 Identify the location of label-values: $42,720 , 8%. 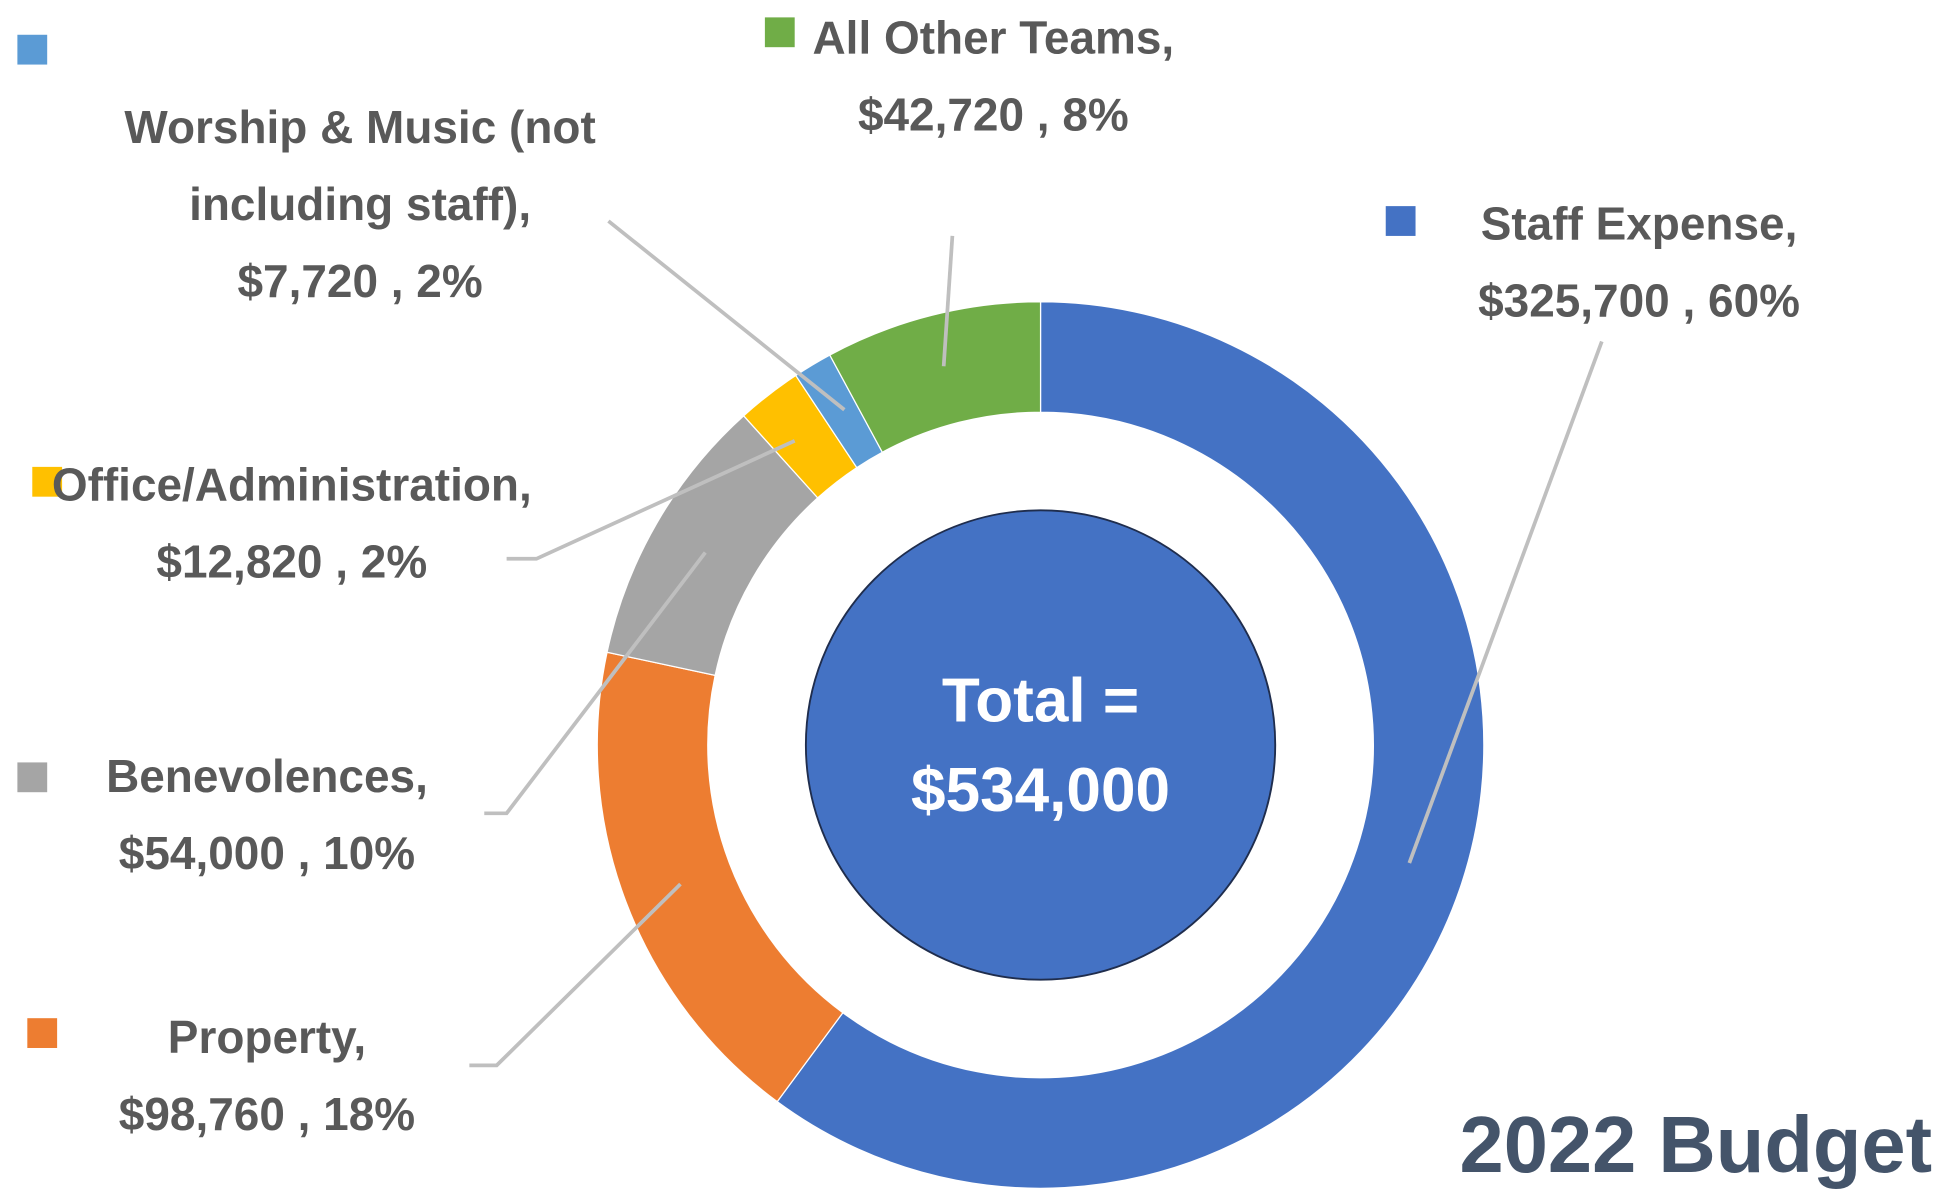
(993, 115).